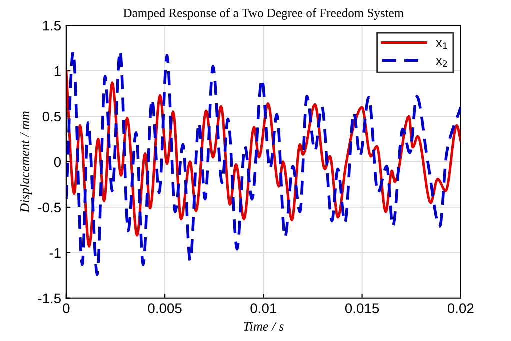 Image resolution: width=511 pixels, height=341 pixels. I want to click on y-tick-label: -1, so click(55, 253).